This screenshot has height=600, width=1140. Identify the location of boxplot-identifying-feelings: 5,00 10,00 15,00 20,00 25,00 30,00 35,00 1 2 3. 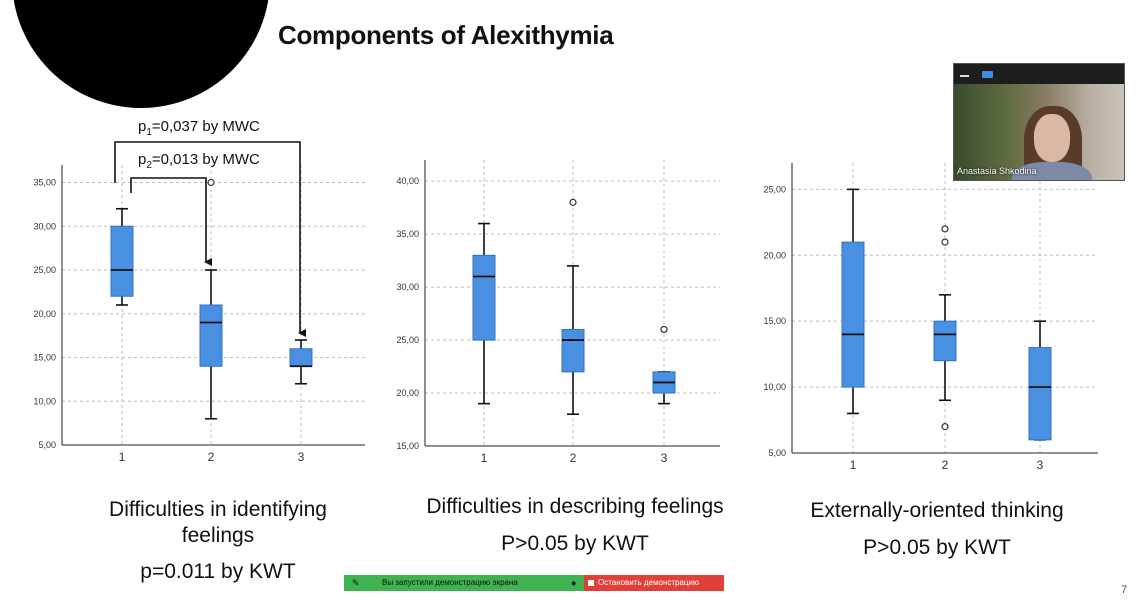
(199, 314).